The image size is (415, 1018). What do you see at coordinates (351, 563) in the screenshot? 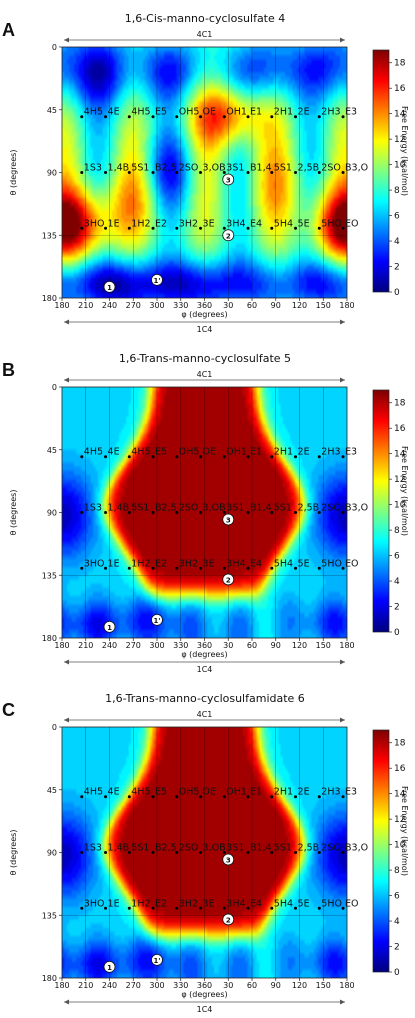
I see `conformer-label: EO` at bounding box center [351, 563].